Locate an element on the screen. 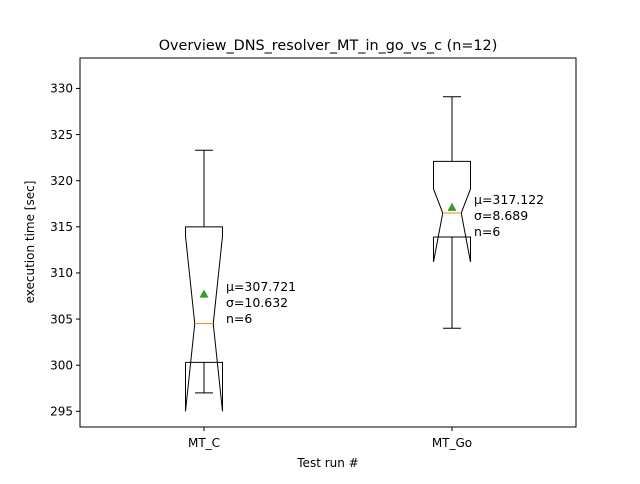 The height and width of the screenshot is (484, 640). y-axis-label: execution time [sec] is located at coordinates (30, 242).